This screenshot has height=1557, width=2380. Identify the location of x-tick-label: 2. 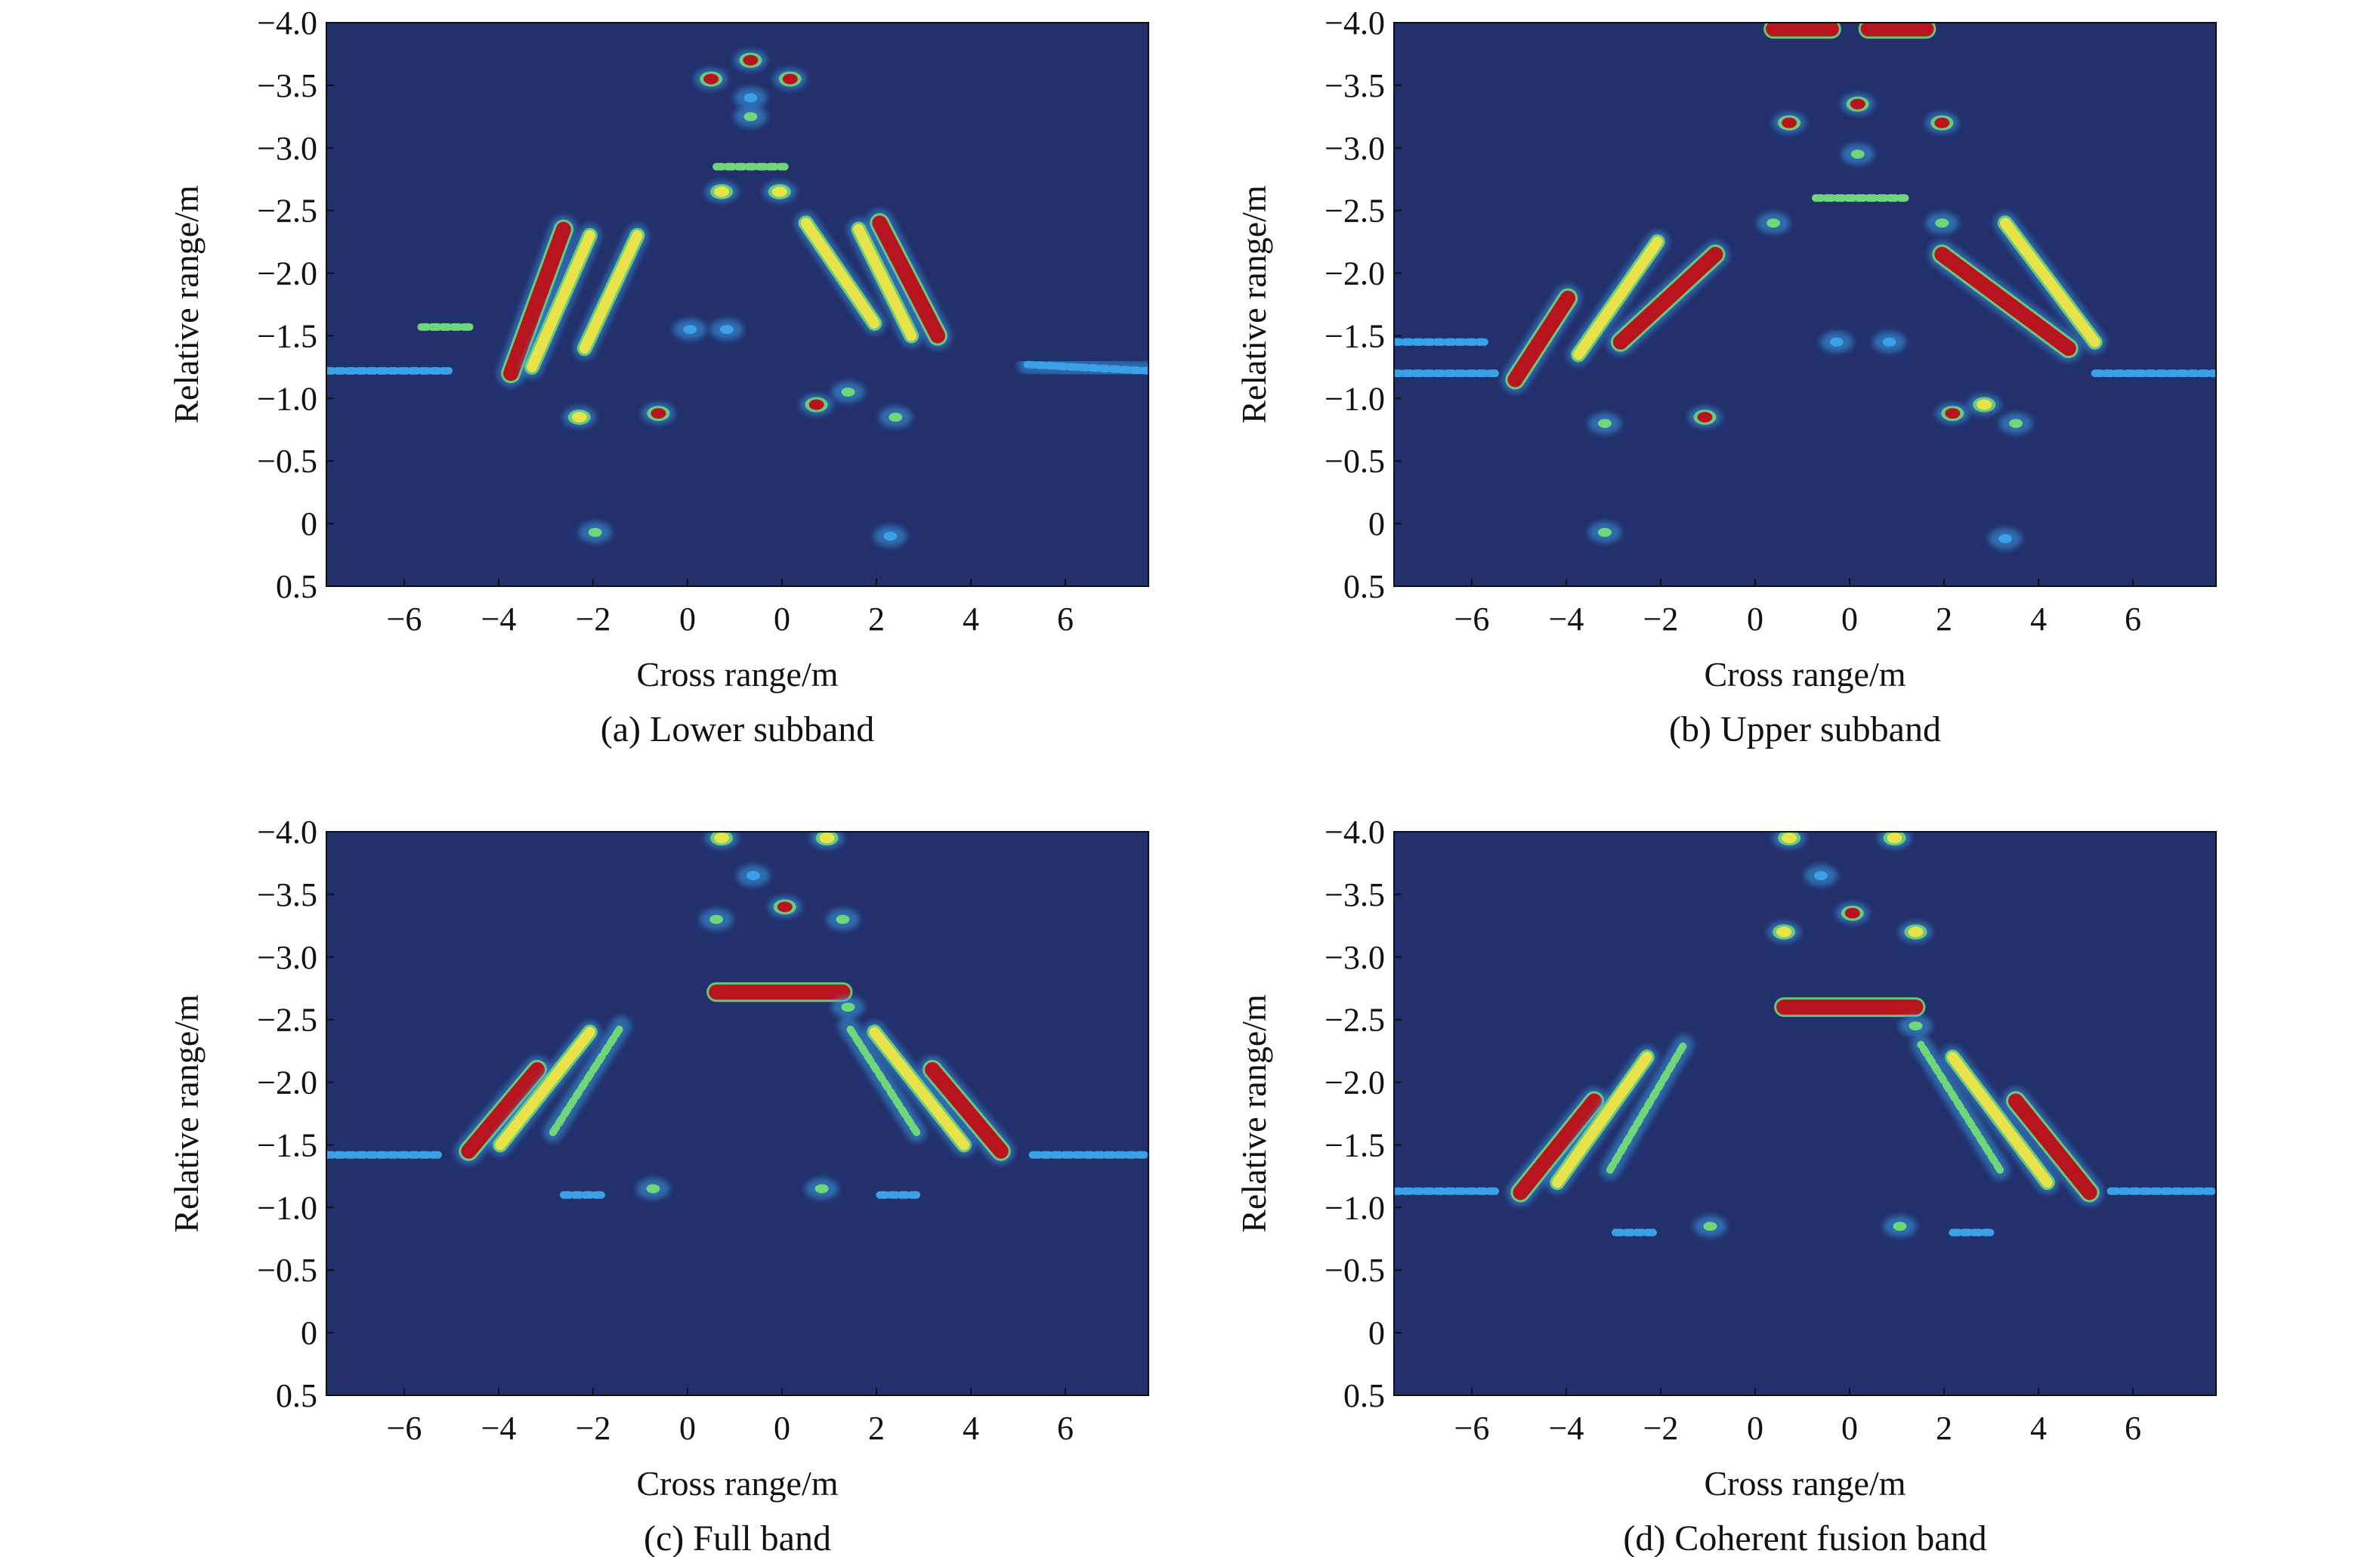
(1944, 619).